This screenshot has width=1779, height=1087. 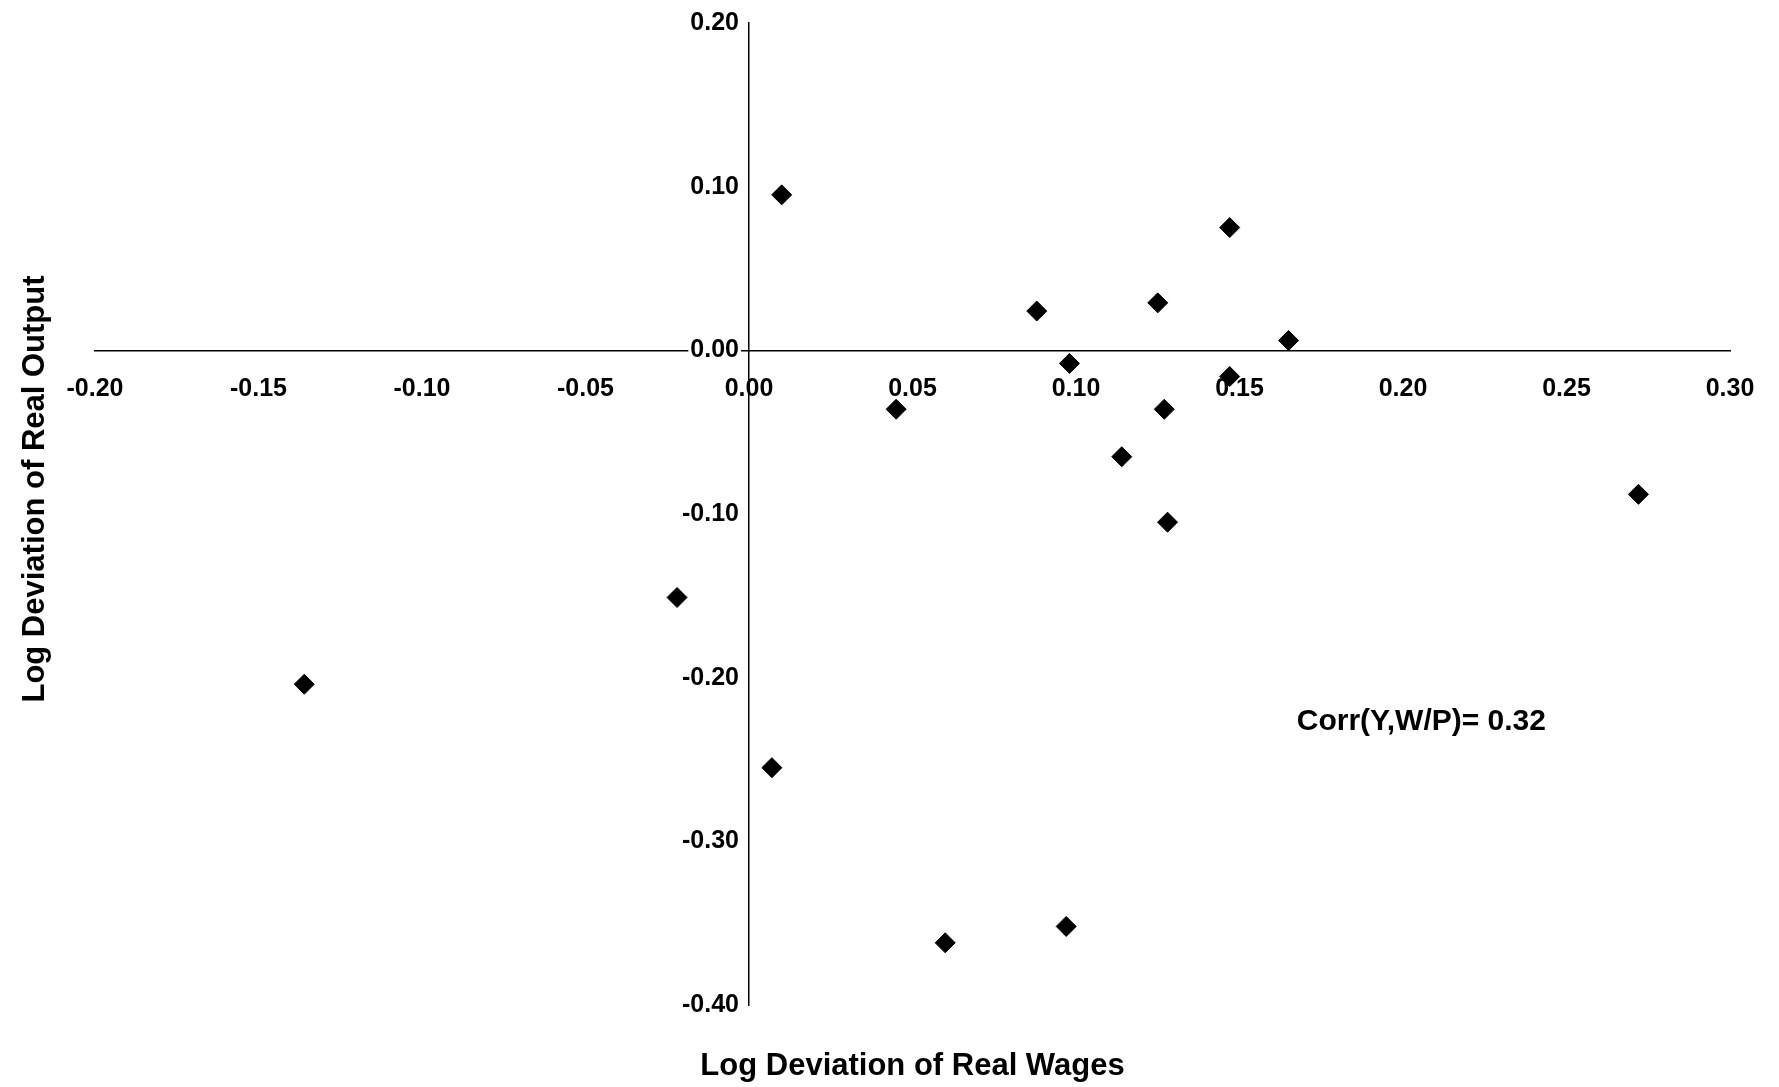 I want to click on x-tick-label: -0.05, so click(x=586, y=387).